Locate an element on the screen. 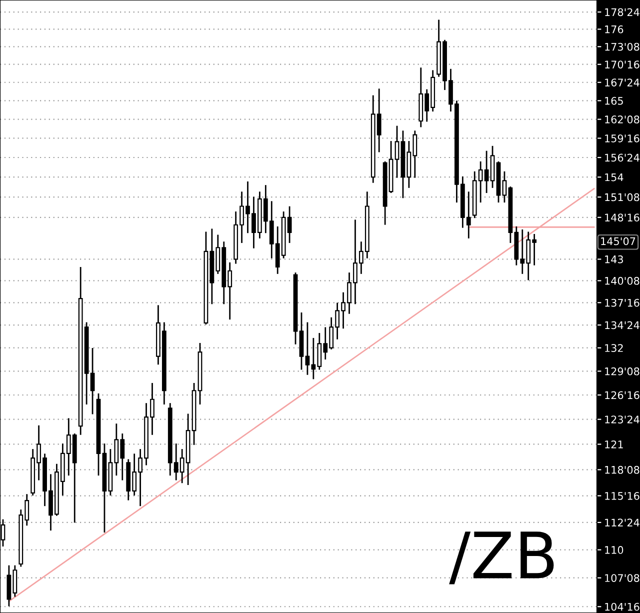 The image size is (640, 613). y-tick-label: 112'24 is located at coordinates (622, 522).